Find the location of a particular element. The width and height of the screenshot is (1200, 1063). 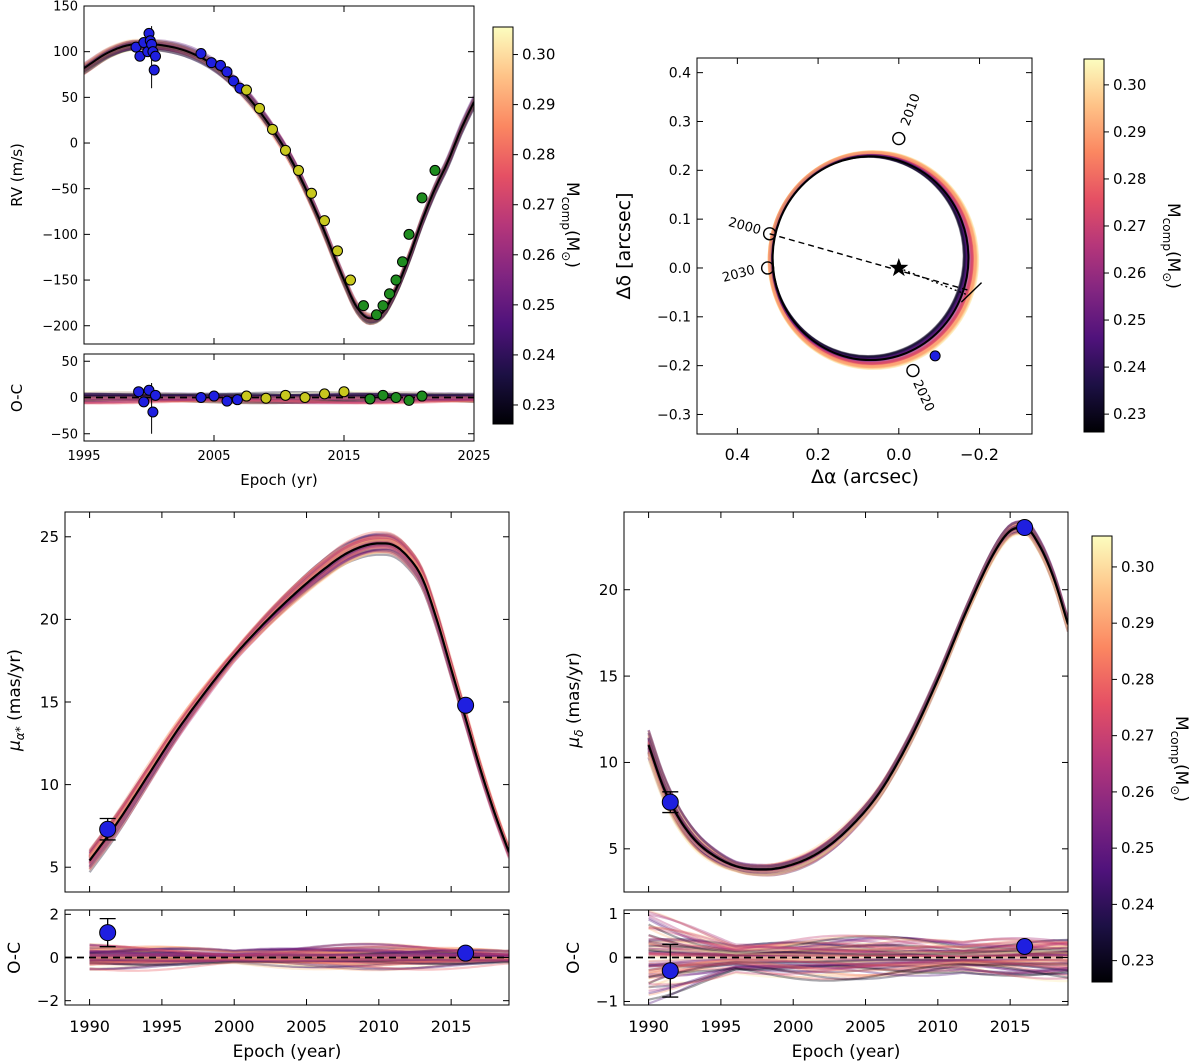

colorbar-gradient is located at coordinates (1102, 759).